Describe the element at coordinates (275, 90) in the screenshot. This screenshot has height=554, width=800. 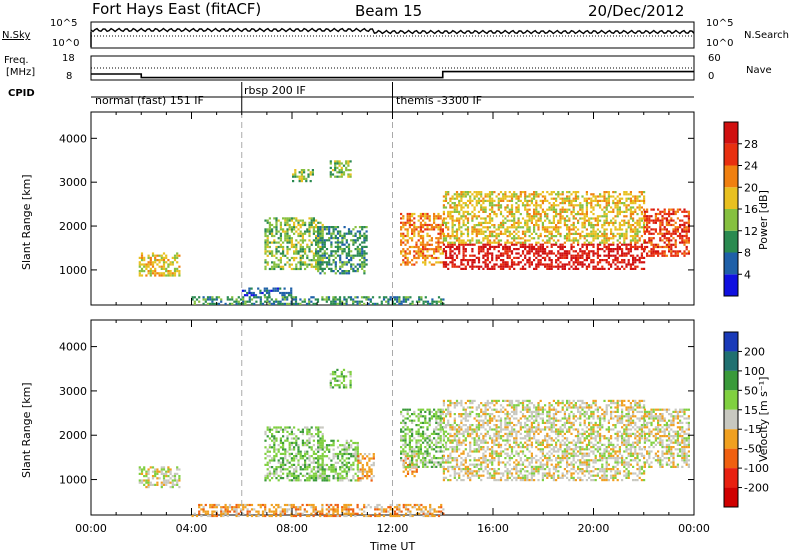
I see `cpid-mode-rbsp: rbsp 200 IF` at that location.